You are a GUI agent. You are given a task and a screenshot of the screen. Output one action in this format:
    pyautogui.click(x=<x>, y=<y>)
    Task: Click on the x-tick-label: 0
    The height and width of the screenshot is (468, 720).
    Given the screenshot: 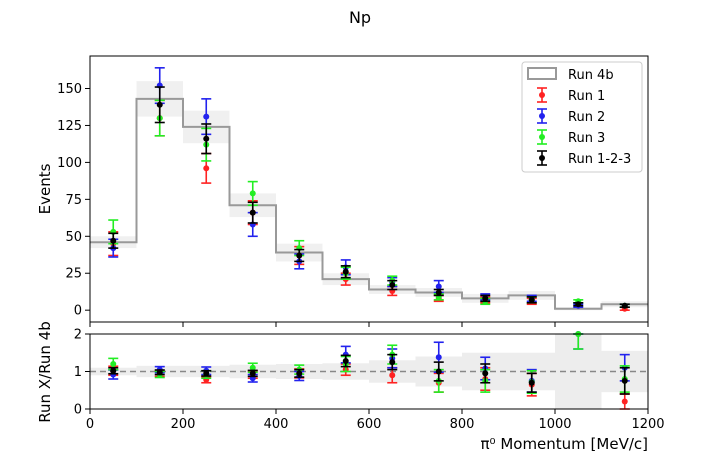 What is the action you would take?
    pyautogui.click(x=90, y=424)
    